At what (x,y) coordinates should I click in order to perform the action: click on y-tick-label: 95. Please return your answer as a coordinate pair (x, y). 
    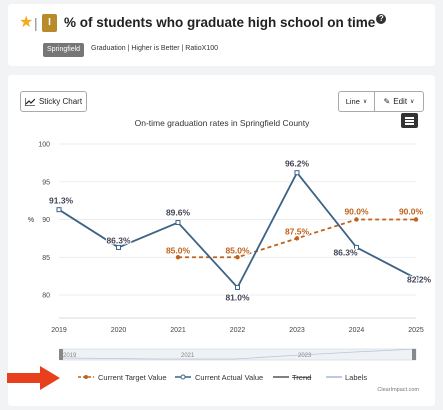
    Looking at the image, I should click on (46, 182).